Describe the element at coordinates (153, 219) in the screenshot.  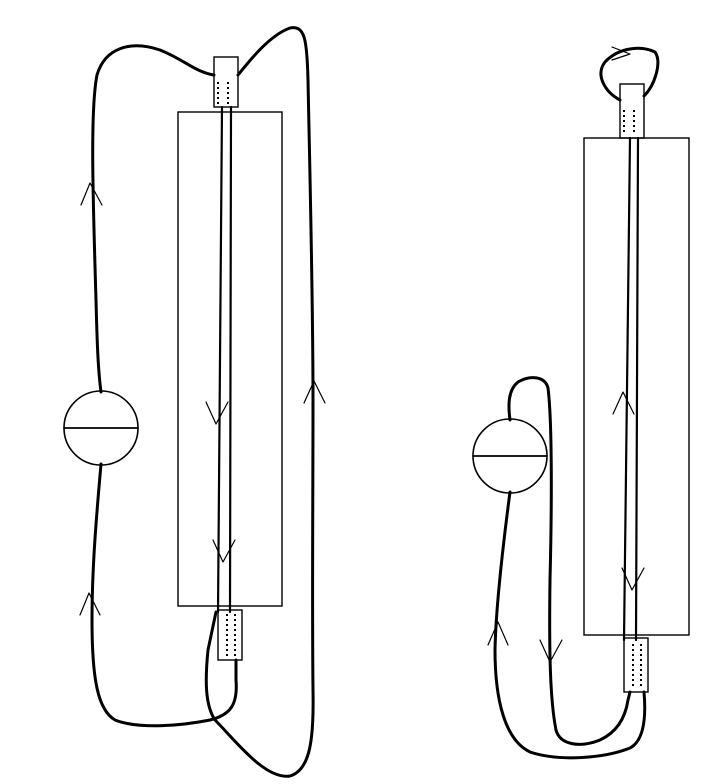
I see `left-loop-wire-left` at that location.